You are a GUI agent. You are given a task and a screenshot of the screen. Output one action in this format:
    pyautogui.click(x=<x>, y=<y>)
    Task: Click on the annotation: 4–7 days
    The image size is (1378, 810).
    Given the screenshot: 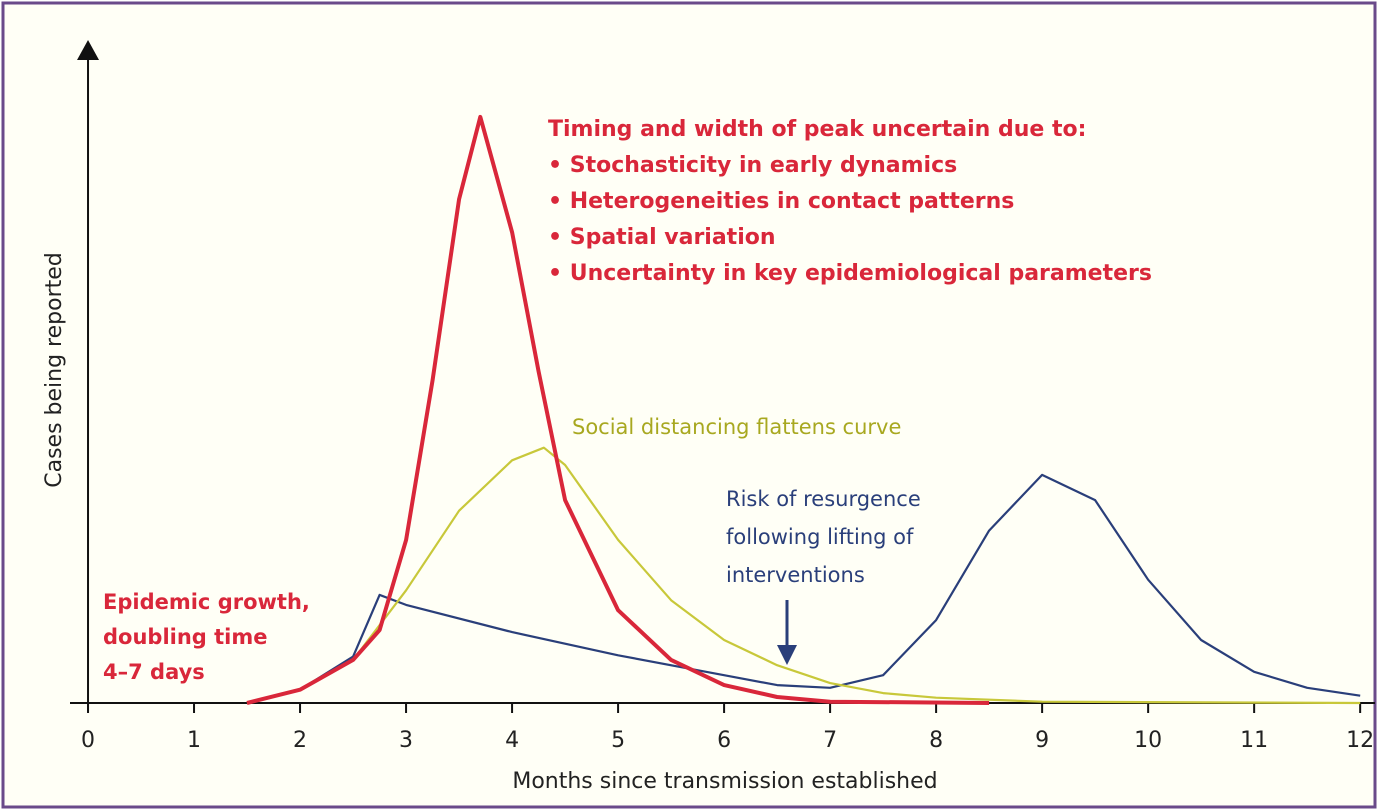 What is the action you would take?
    pyautogui.click(x=154, y=672)
    